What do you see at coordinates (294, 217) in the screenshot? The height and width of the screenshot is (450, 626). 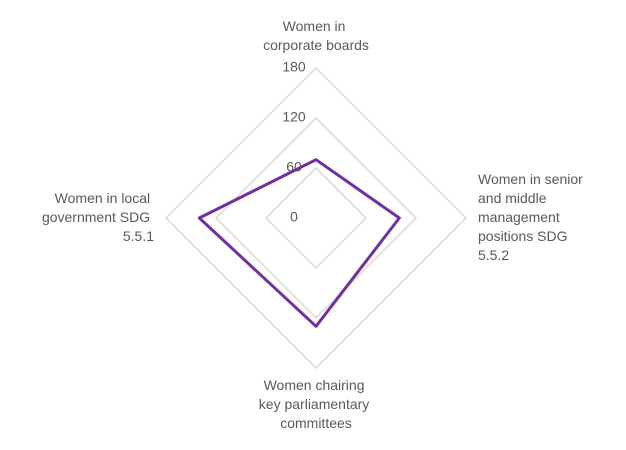 I see `r-tick-label: 0` at bounding box center [294, 217].